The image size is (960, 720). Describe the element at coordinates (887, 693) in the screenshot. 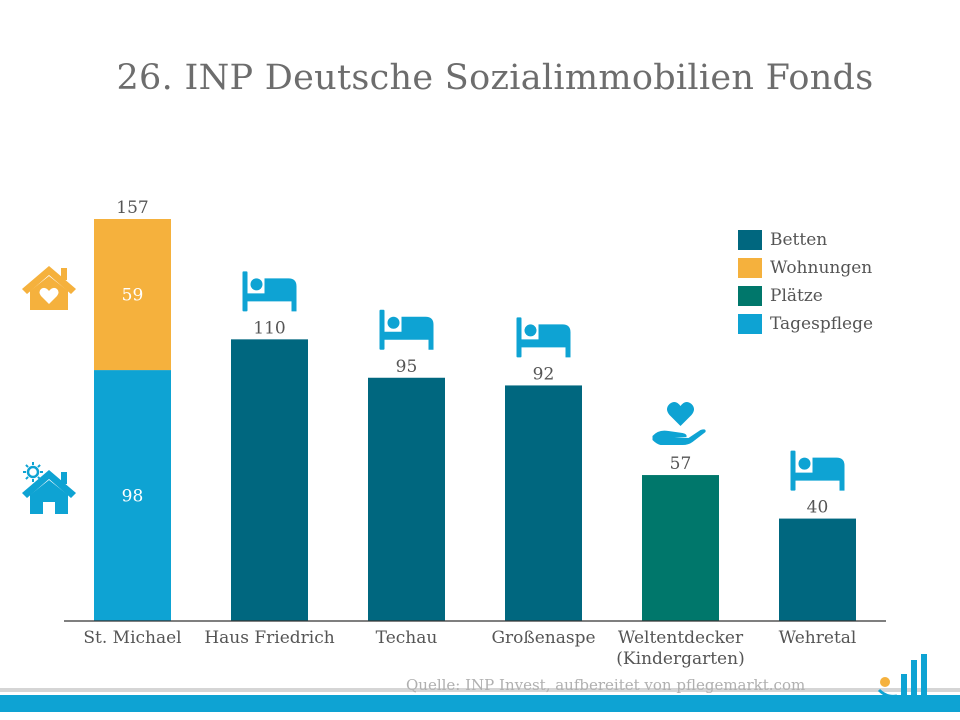

I see `logo-arc` at that location.